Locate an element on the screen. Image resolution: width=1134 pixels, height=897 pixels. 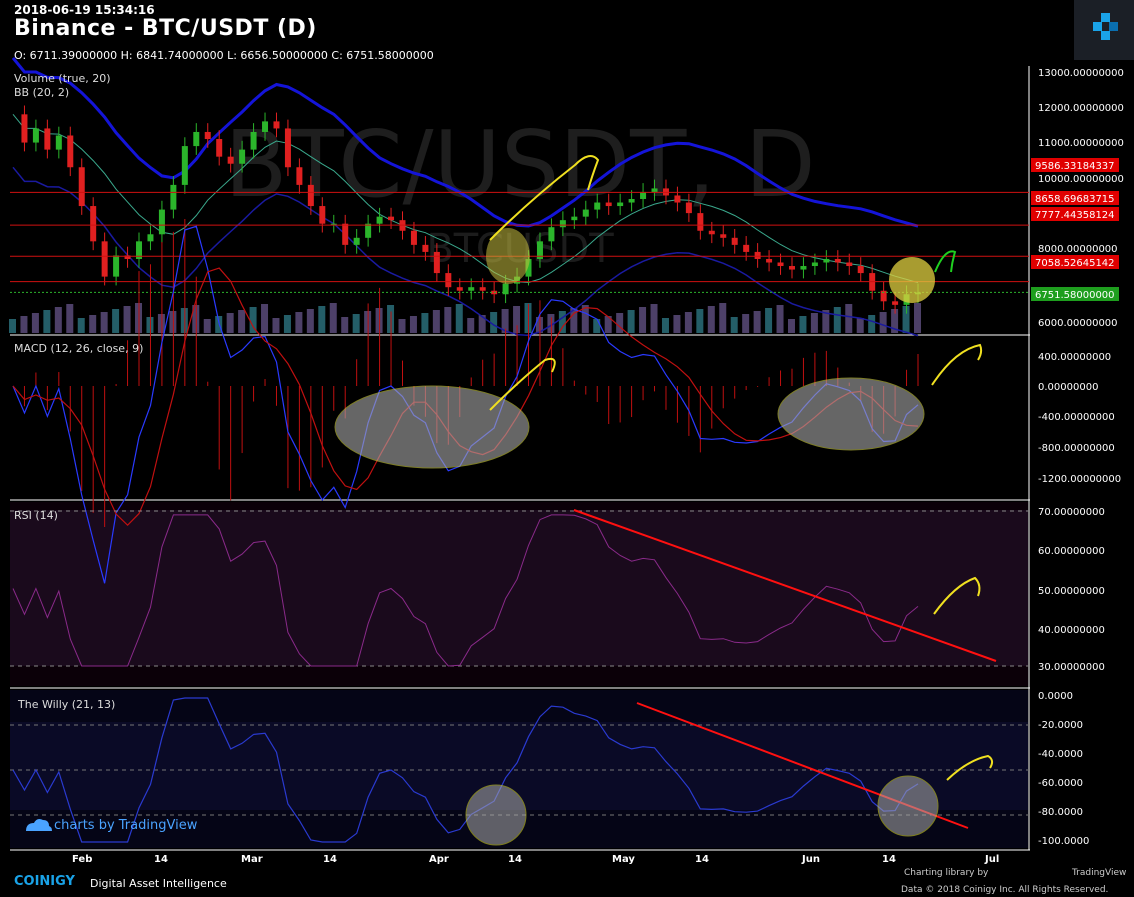
xtick: 14 is located at coordinates (889, 859).